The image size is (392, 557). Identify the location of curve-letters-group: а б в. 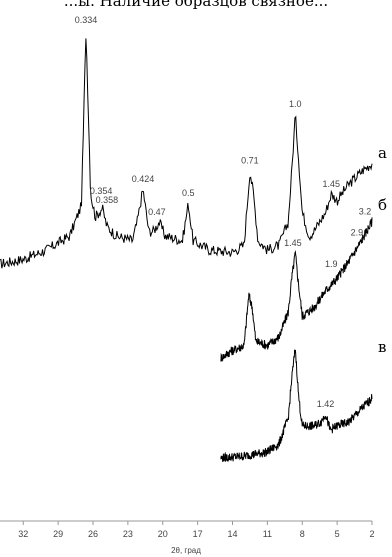
(382, 250).